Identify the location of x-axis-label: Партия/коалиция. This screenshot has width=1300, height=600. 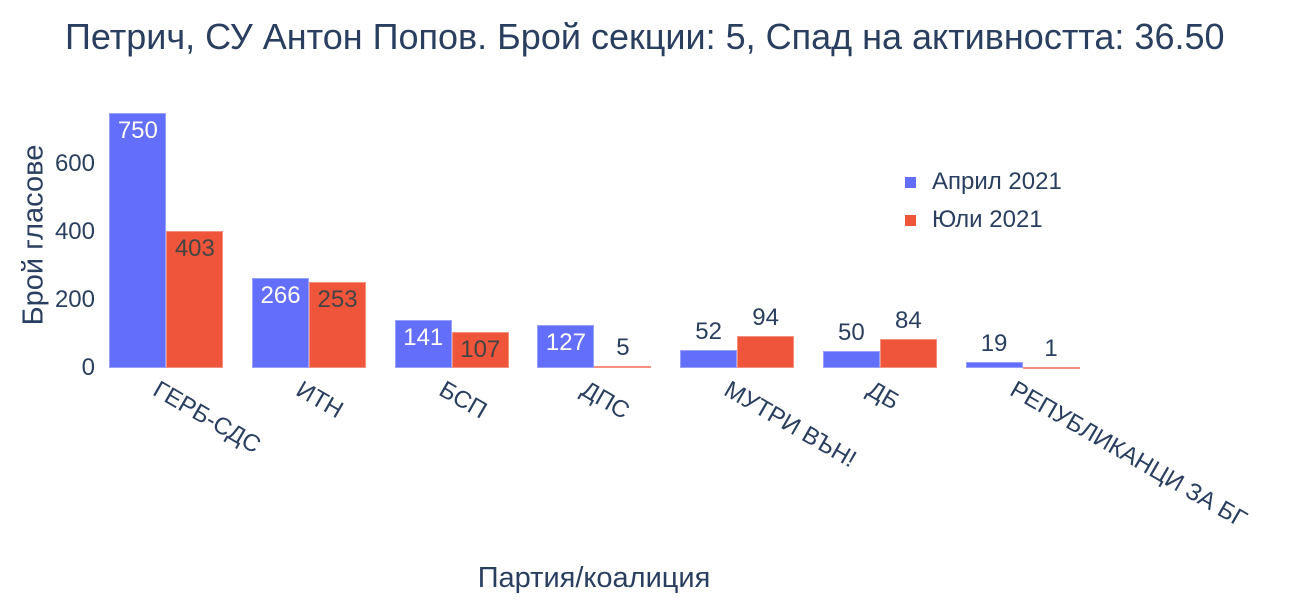
(594, 578).